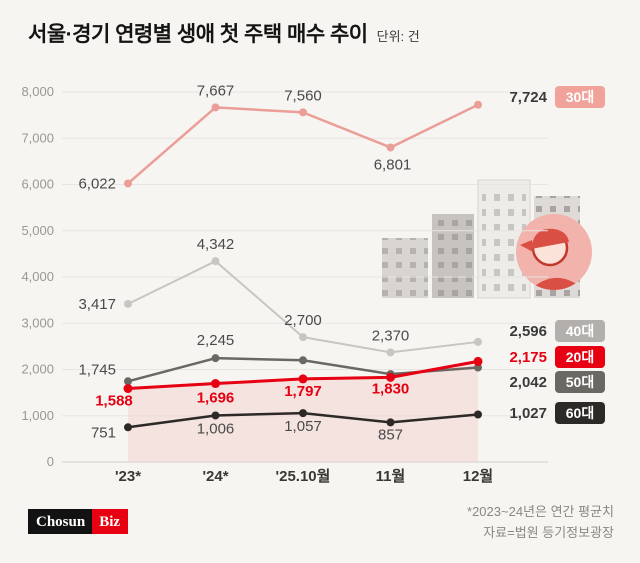  Describe the element at coordinates (554, 252) in the screenshot. I see `homebuyer-icon` at that location.